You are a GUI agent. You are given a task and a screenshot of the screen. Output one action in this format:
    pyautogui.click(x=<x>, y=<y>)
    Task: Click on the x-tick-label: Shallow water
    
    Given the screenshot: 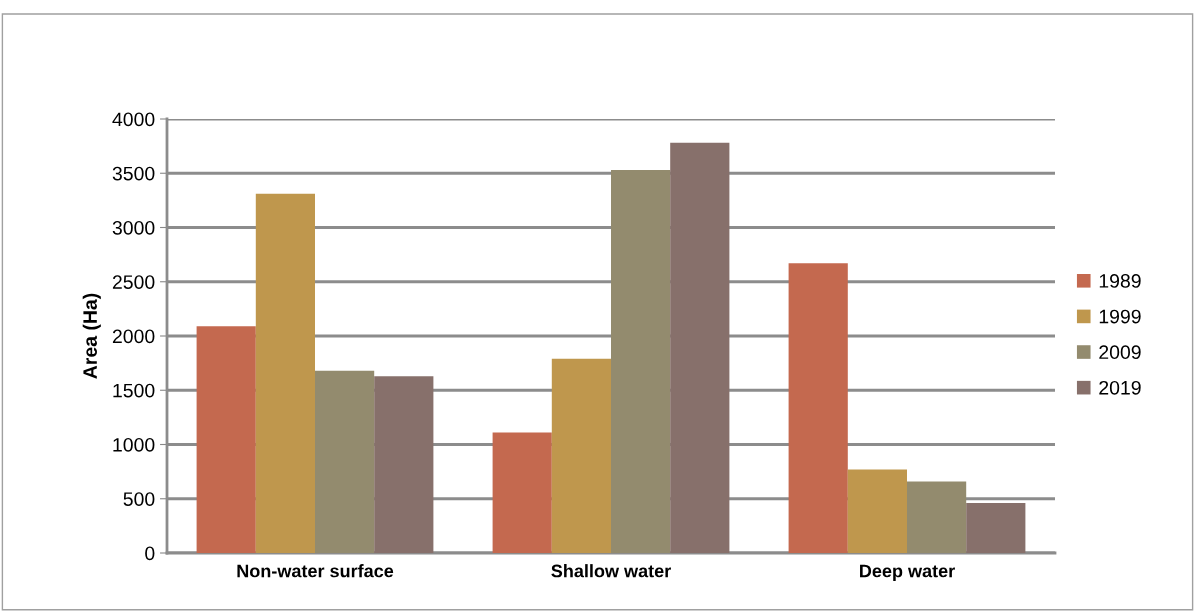 What is the action you would take?
    pyautogui.click(x=611, y=571)
    